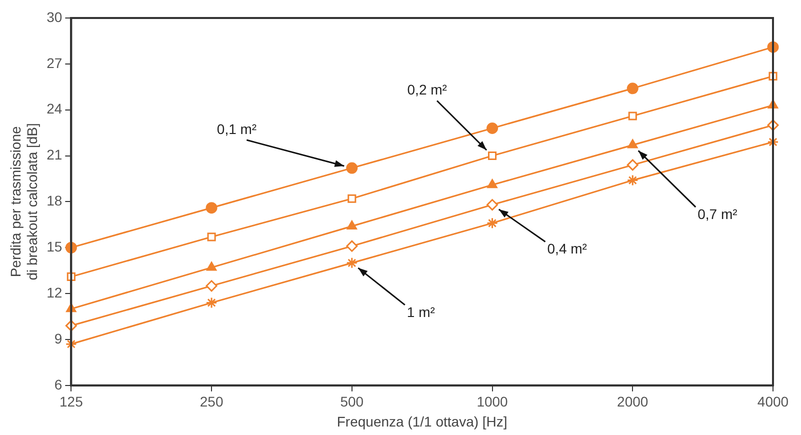  What do you see at coordinates (422, 421) in the screenshot?
I see `x-axis-title: Frequenza (1/1 ottava) [Hz]` at bounding box center [422, 421].